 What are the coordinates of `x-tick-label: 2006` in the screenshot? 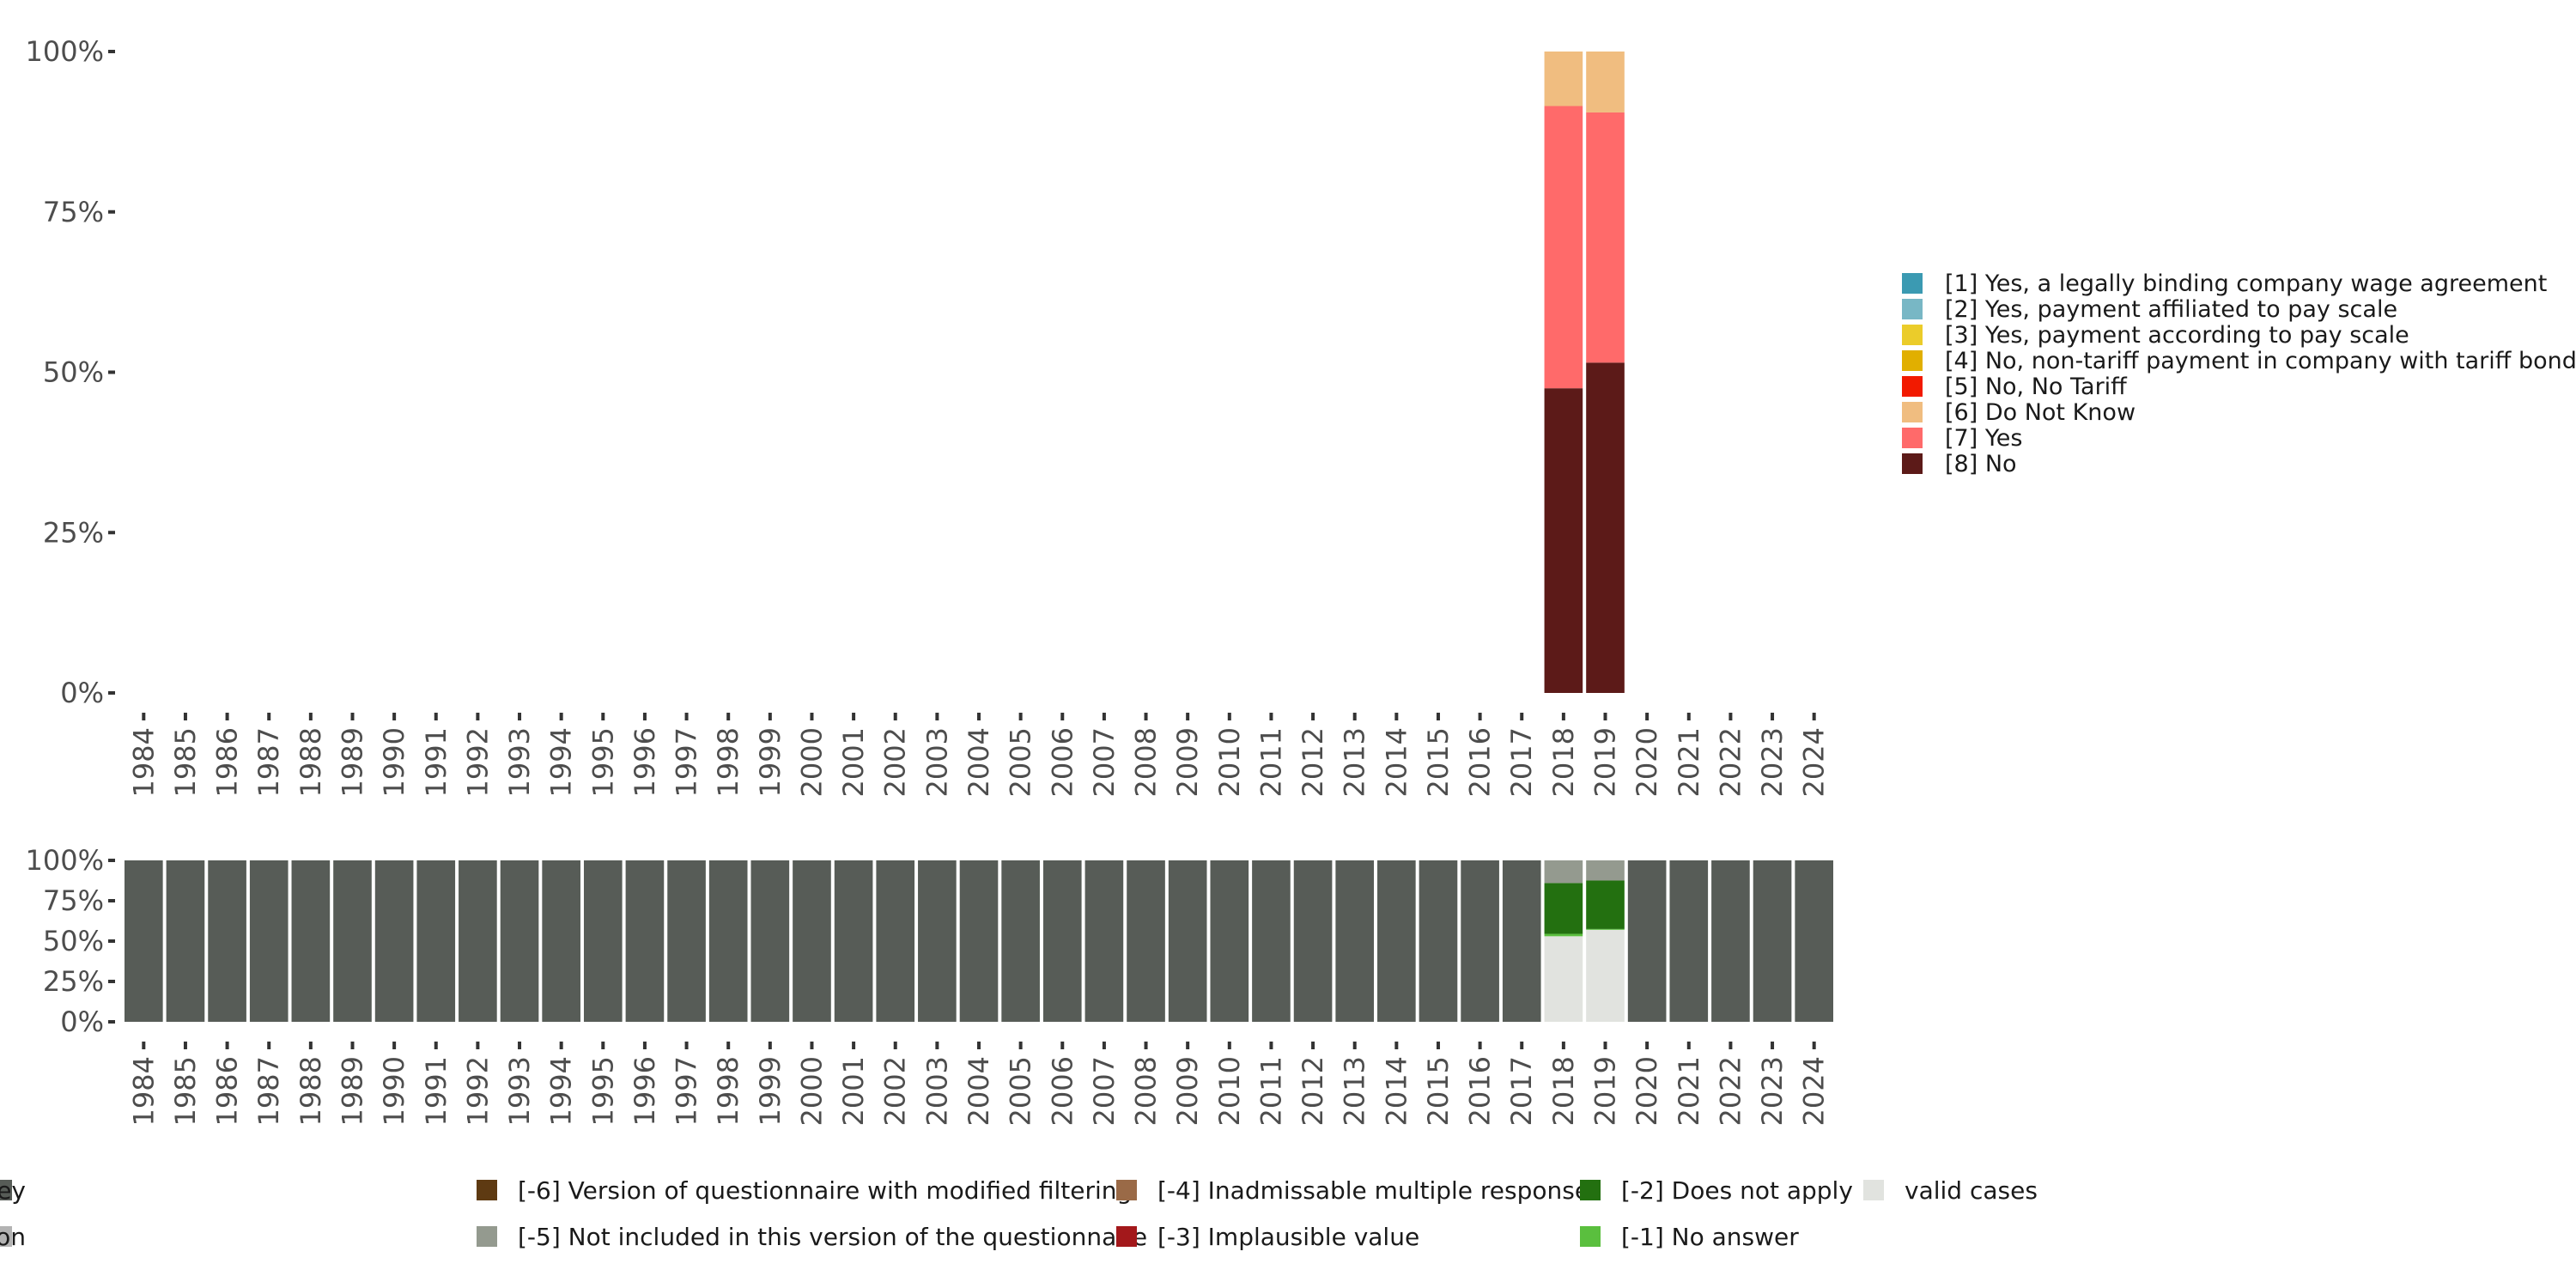 It's located at (1062, 762).